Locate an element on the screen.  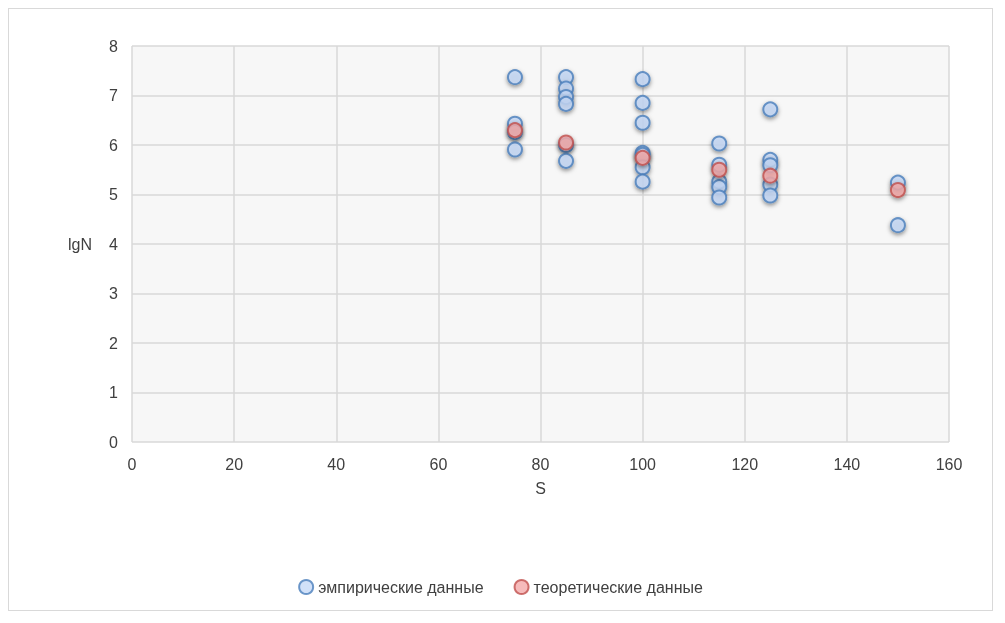
x-tick-label: 160 is located at coordinates (949, 464).